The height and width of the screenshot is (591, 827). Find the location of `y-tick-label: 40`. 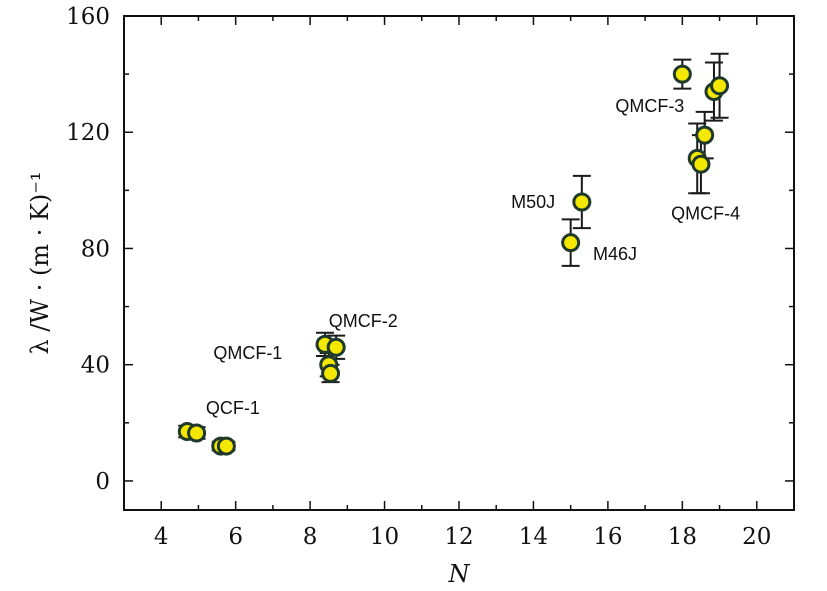

y-tick-label: 40 is located at coordinates (95, 366).